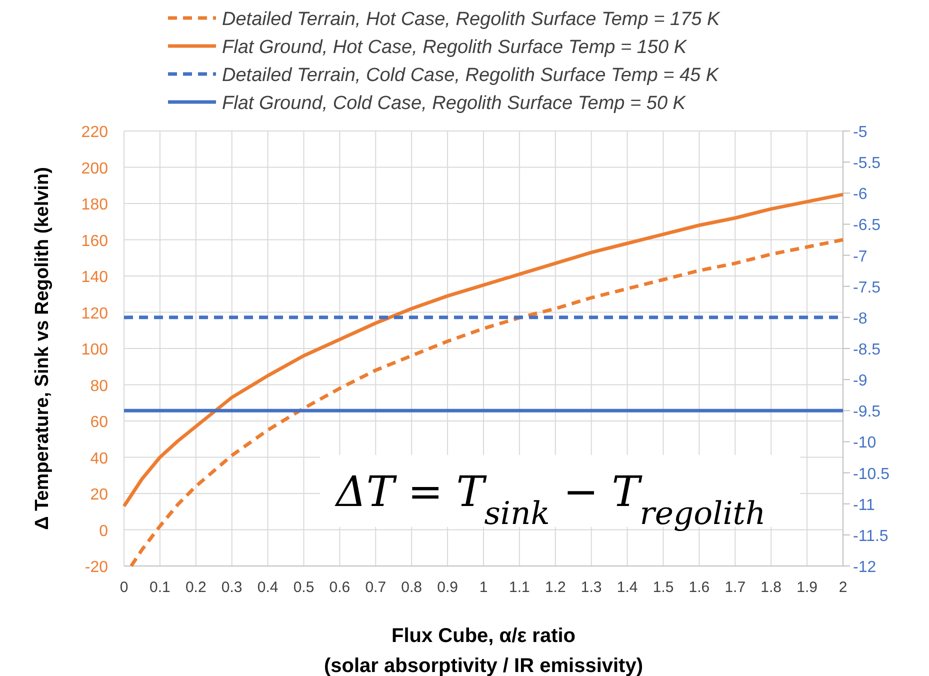 The image size is (929, 676). What do you see at coordinates (864, 505) in the screenshot?
I see `y2-tick-label: -11` at bounding box center [864, 505].